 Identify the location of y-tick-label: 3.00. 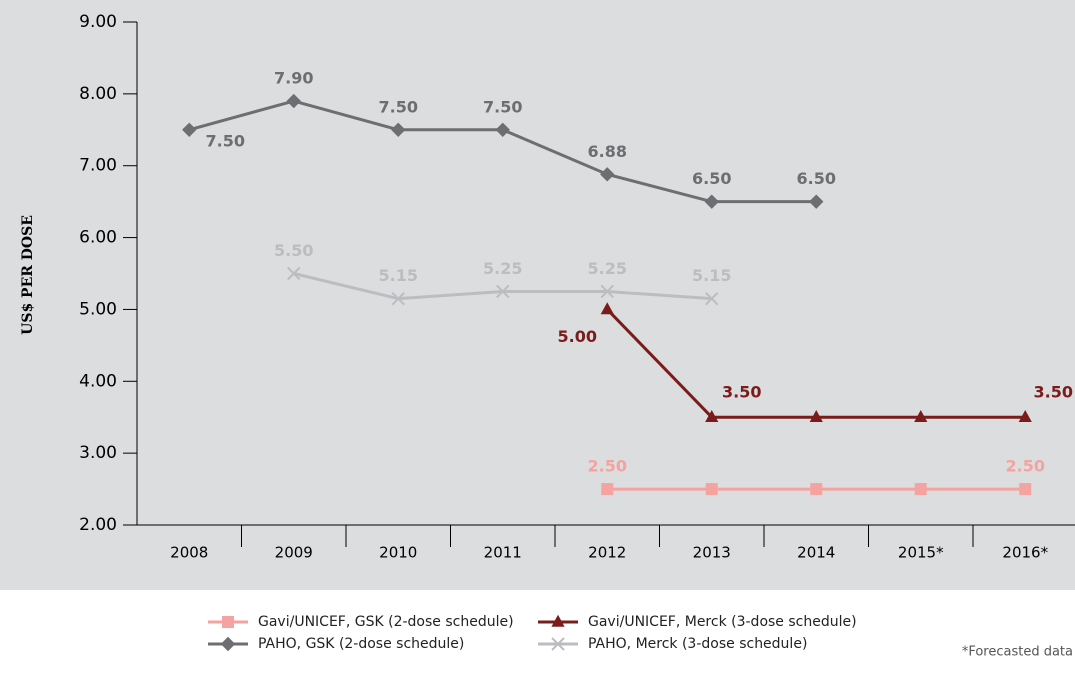
(98, 453).